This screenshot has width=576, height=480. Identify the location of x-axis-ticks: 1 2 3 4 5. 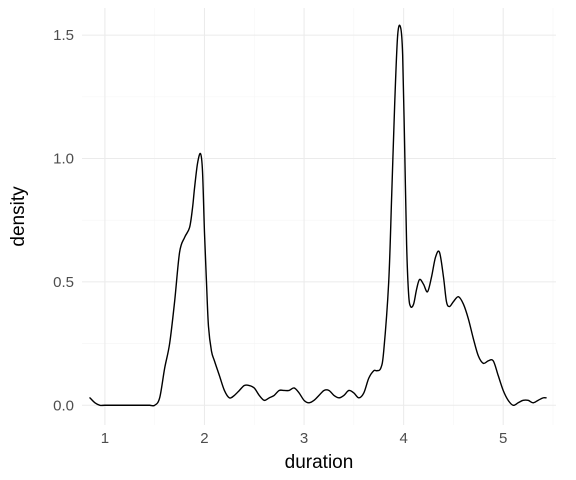
(304, 438).